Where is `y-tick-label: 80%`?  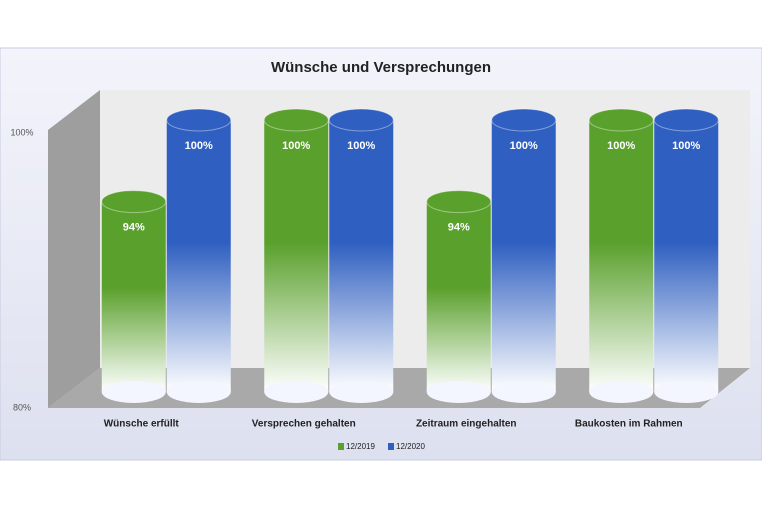
y-tick-label: 80% is located at coordinates (22, 407).